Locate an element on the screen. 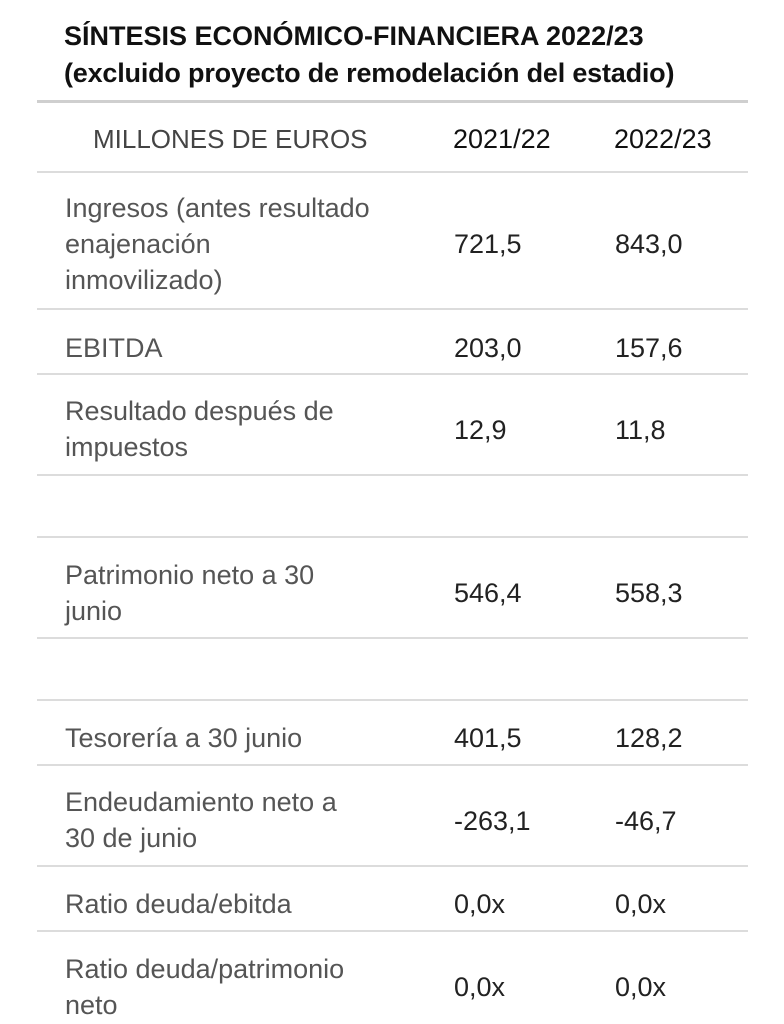 This screenshot has height=1024, width=784. row-label: Tesorería a 30 junio is located at coordinates (184, 738).